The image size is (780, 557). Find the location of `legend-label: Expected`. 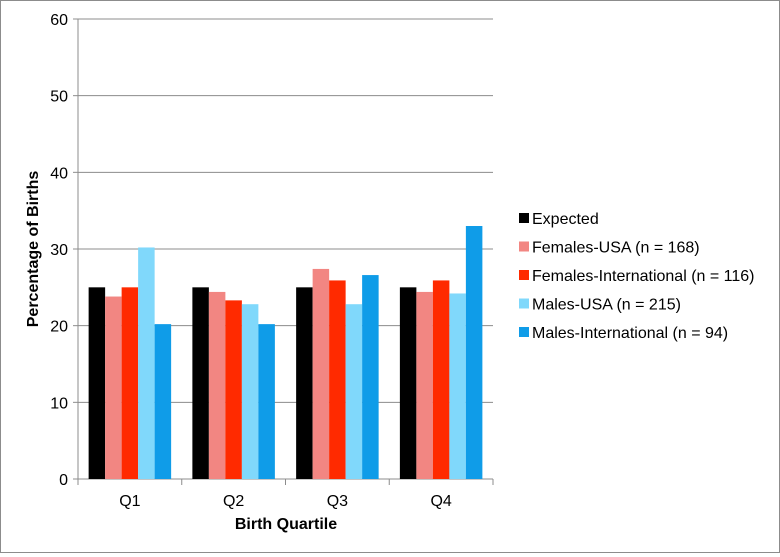

legend-label: Expected is located at coordinates (565, 219).